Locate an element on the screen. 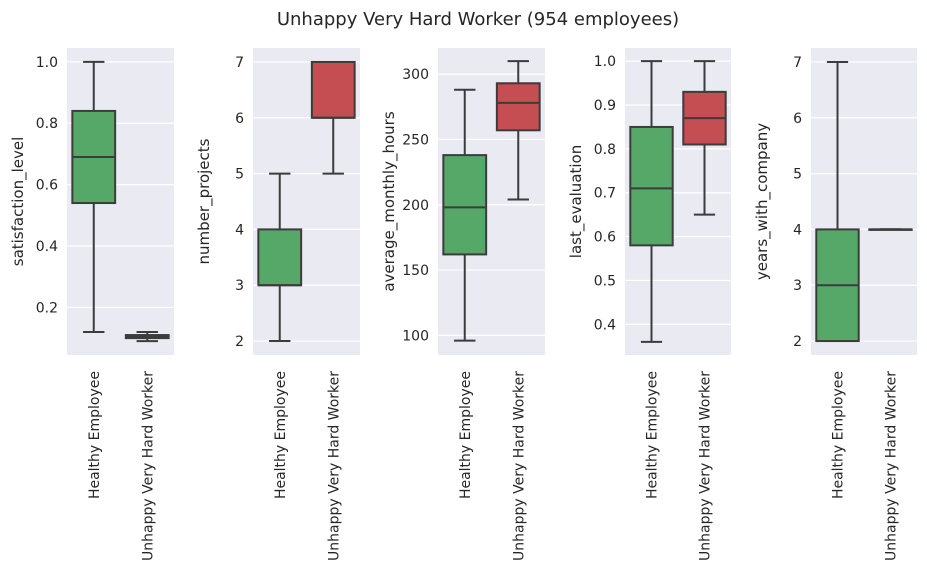 This screenshot has height=567, width=927. y-axis-label: average_monthly_hours is located at coordinates (389, 201).